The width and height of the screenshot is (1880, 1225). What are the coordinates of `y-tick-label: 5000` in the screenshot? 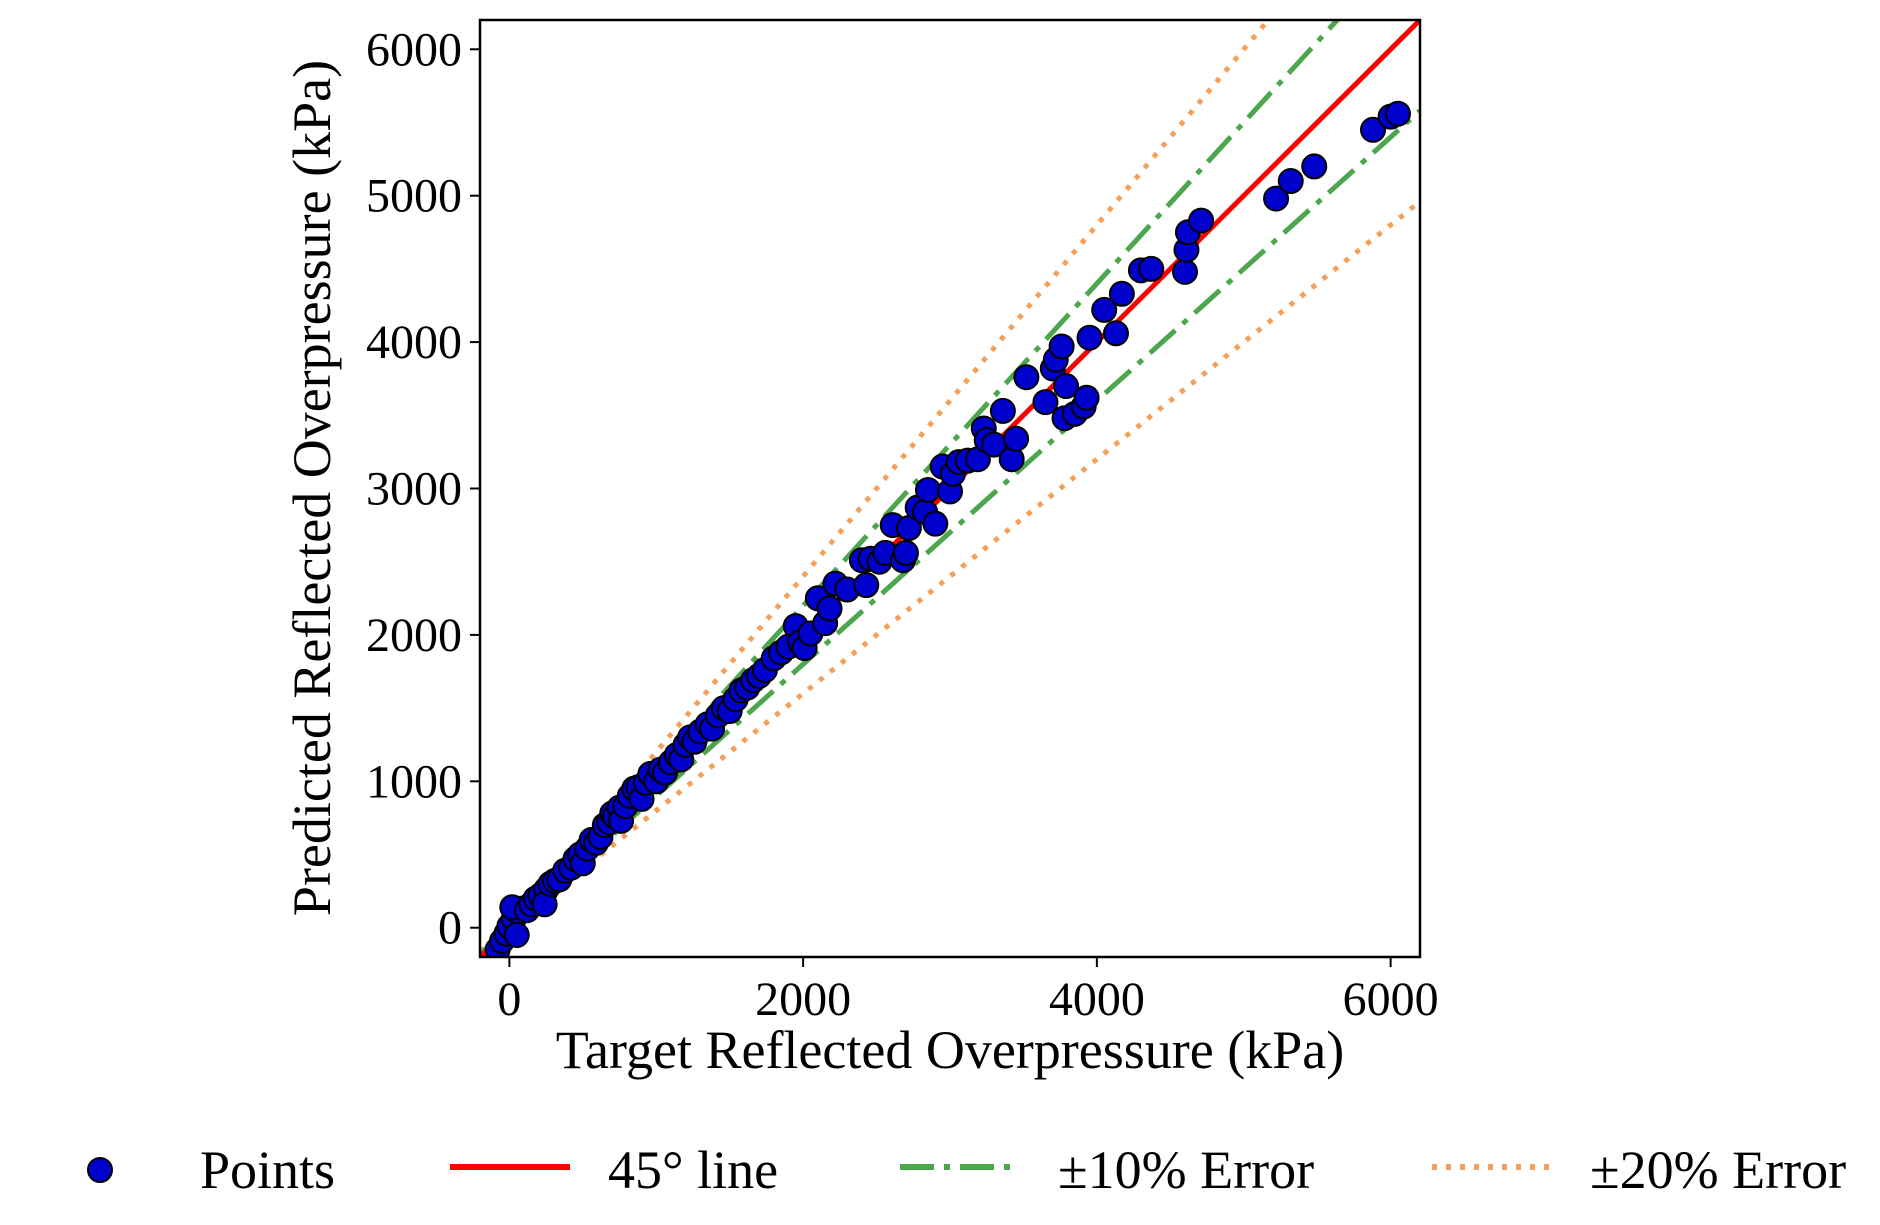 It's located at (414, 196).